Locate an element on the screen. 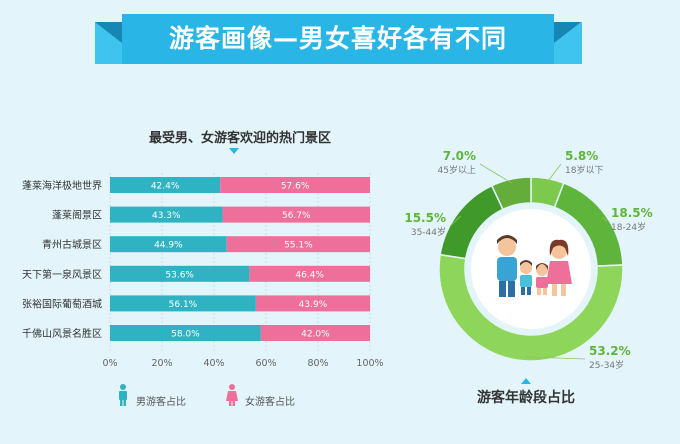 This screenshot has width=680, height=444. bar-chart-title: 最受男、女游客欢迎的热门景区 is located at coordinates (239, 138).